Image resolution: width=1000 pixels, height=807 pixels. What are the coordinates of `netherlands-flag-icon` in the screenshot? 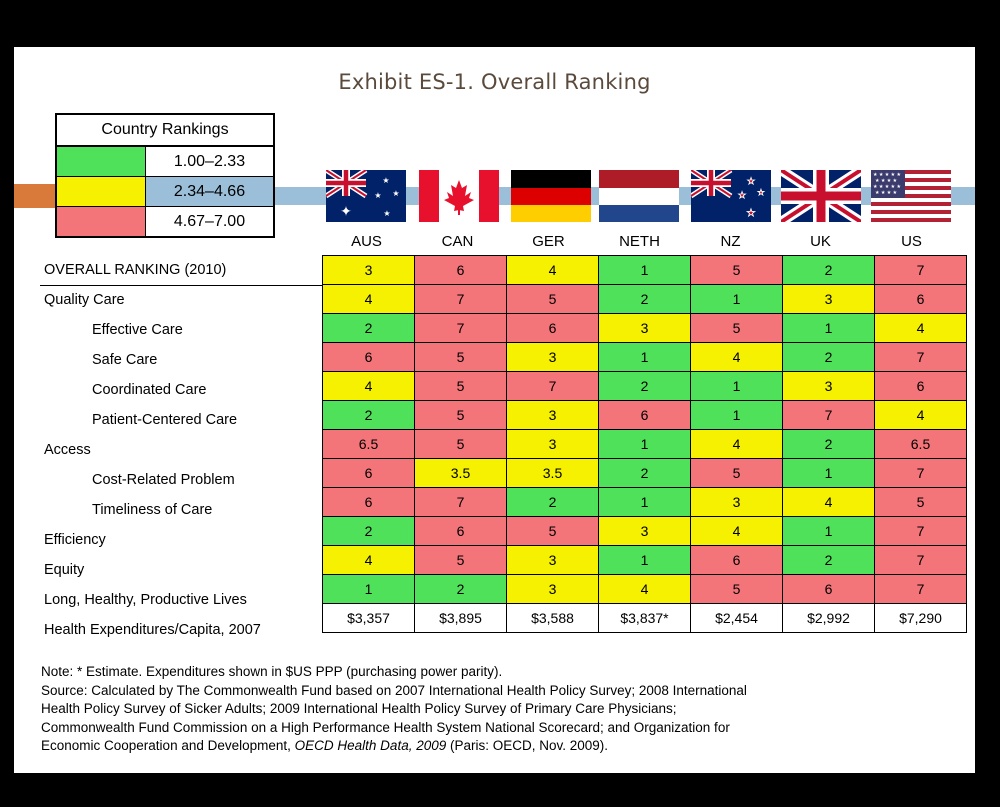 It's located at (639, 196).